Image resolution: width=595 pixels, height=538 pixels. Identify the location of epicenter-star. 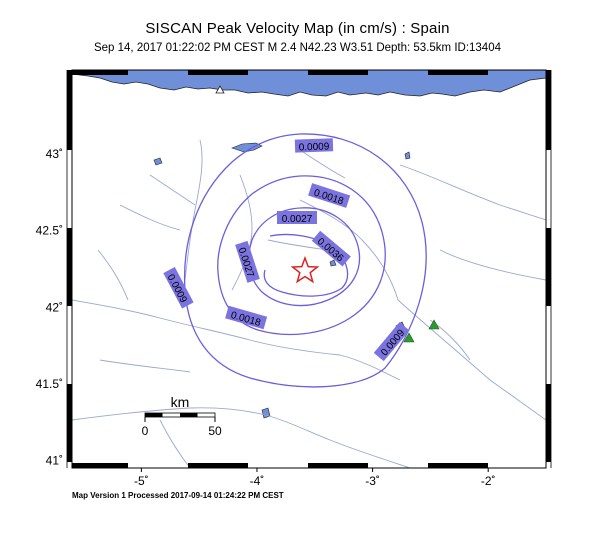
(305, 269).